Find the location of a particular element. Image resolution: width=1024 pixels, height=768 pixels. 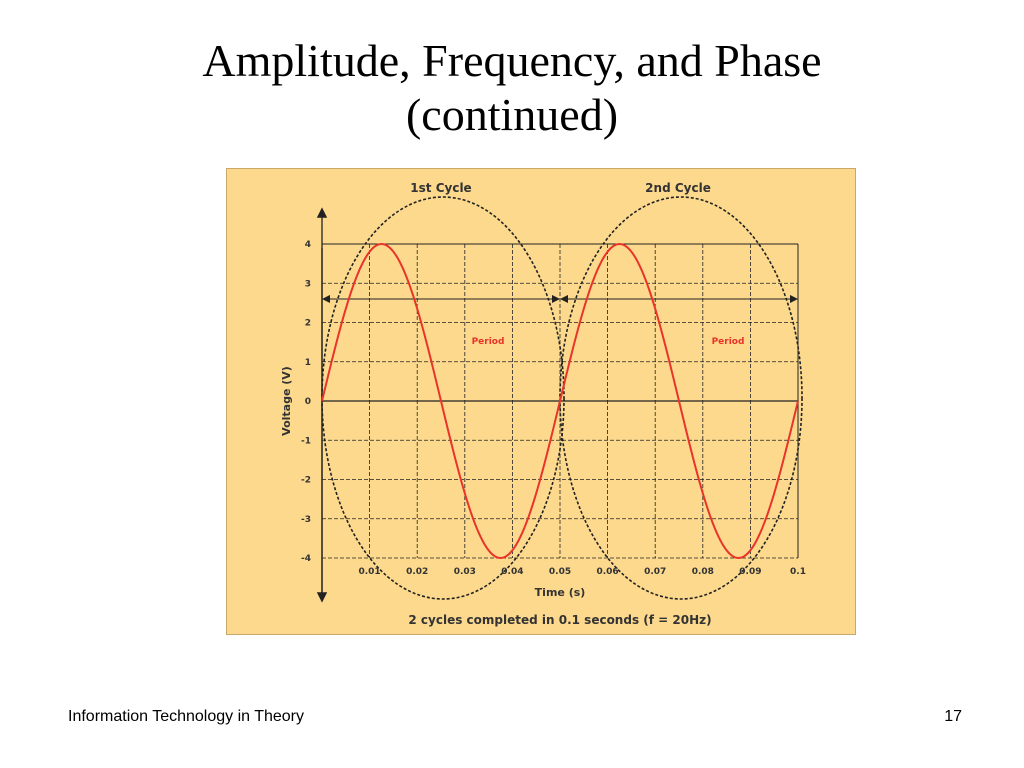

cycle2-label: 2nd Cycle is located at coordinates (678, 188).